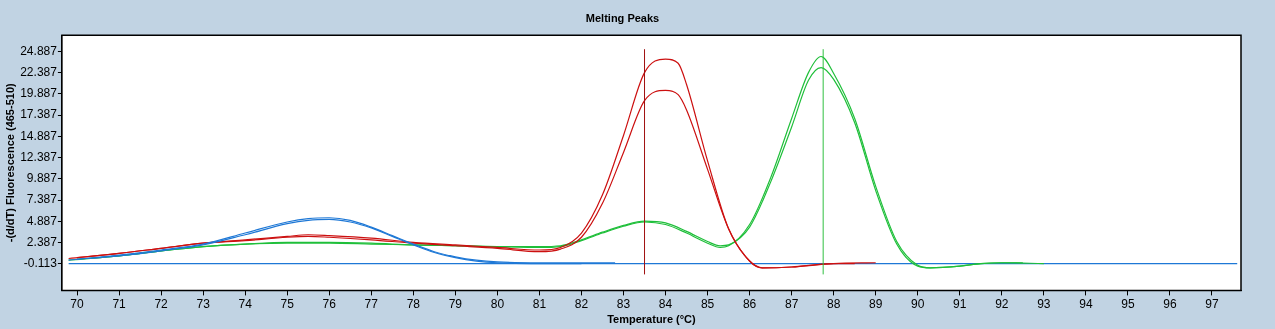  What do you see at coordinates (749, 303) in the screenshot?
I see `x-tick-label: 86` at bounding box center [749, 303].